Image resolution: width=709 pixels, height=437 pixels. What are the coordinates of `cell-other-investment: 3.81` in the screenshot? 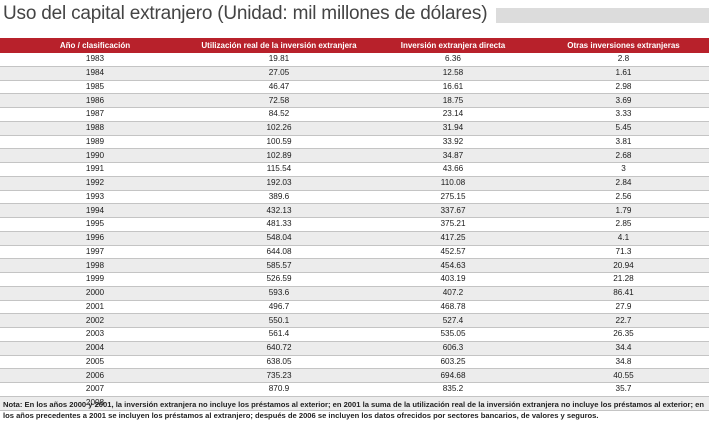 It's located at (623, 142).